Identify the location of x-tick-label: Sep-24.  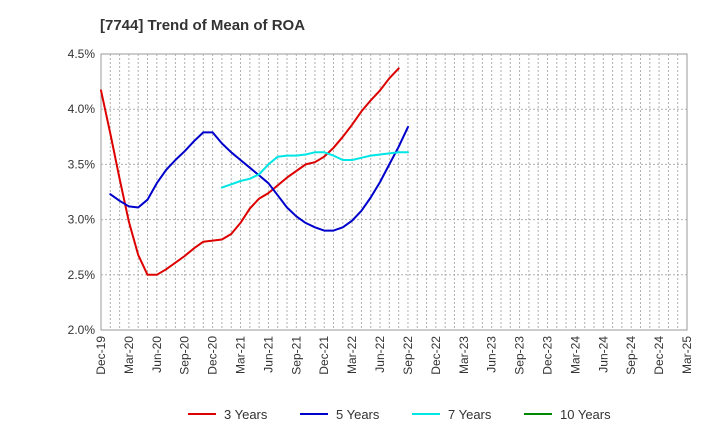
(631, 355).